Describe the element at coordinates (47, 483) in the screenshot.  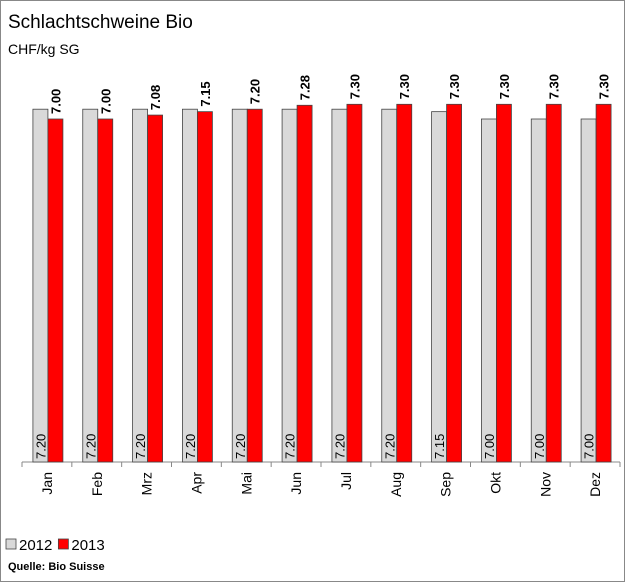
I see `x-tick-label: Jan` at that location.